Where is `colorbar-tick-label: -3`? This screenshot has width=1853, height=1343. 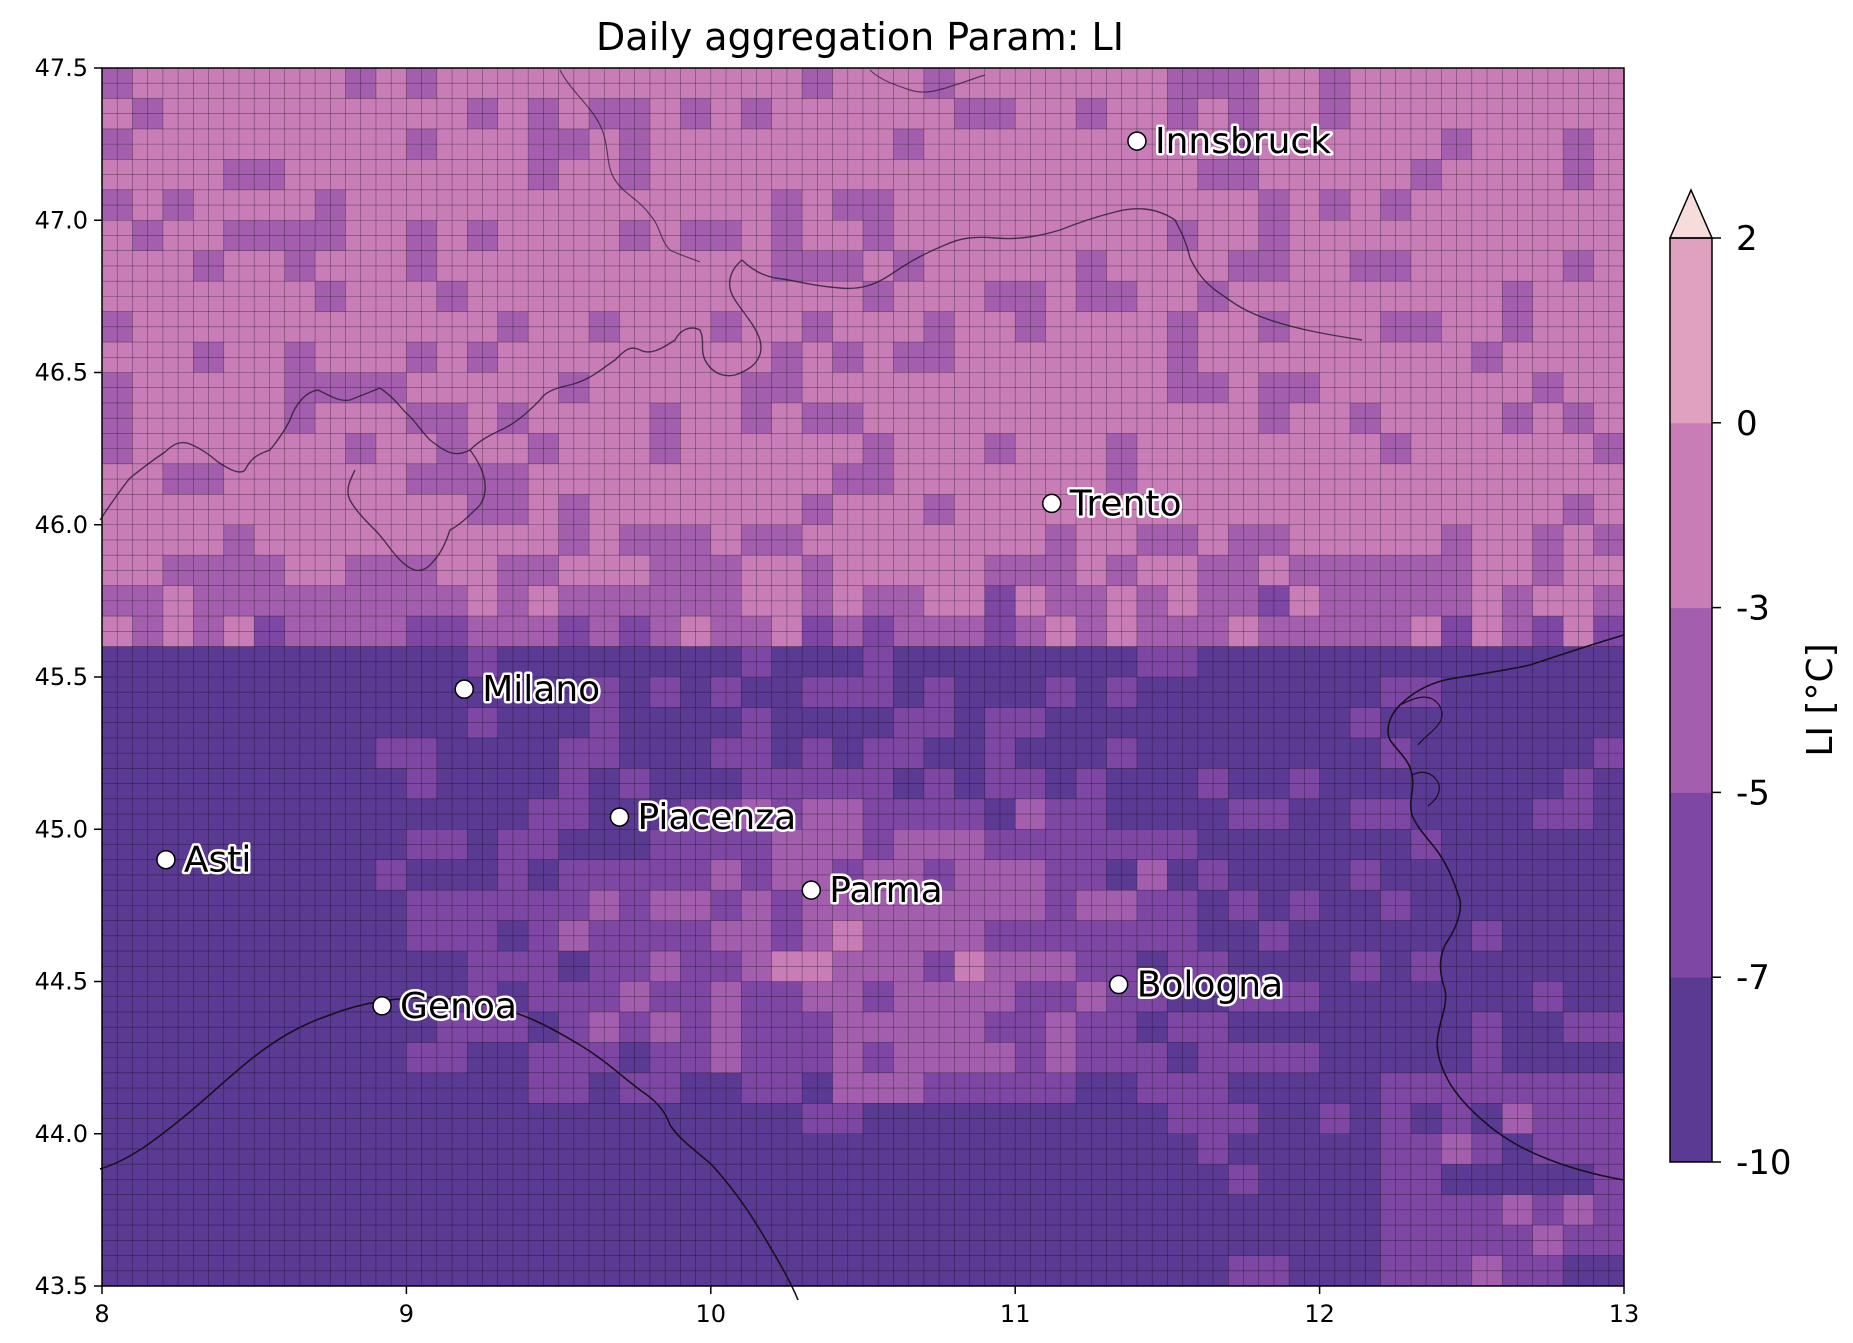
colorbar-tick-label: -3 is located at coordinates (1753, 609).